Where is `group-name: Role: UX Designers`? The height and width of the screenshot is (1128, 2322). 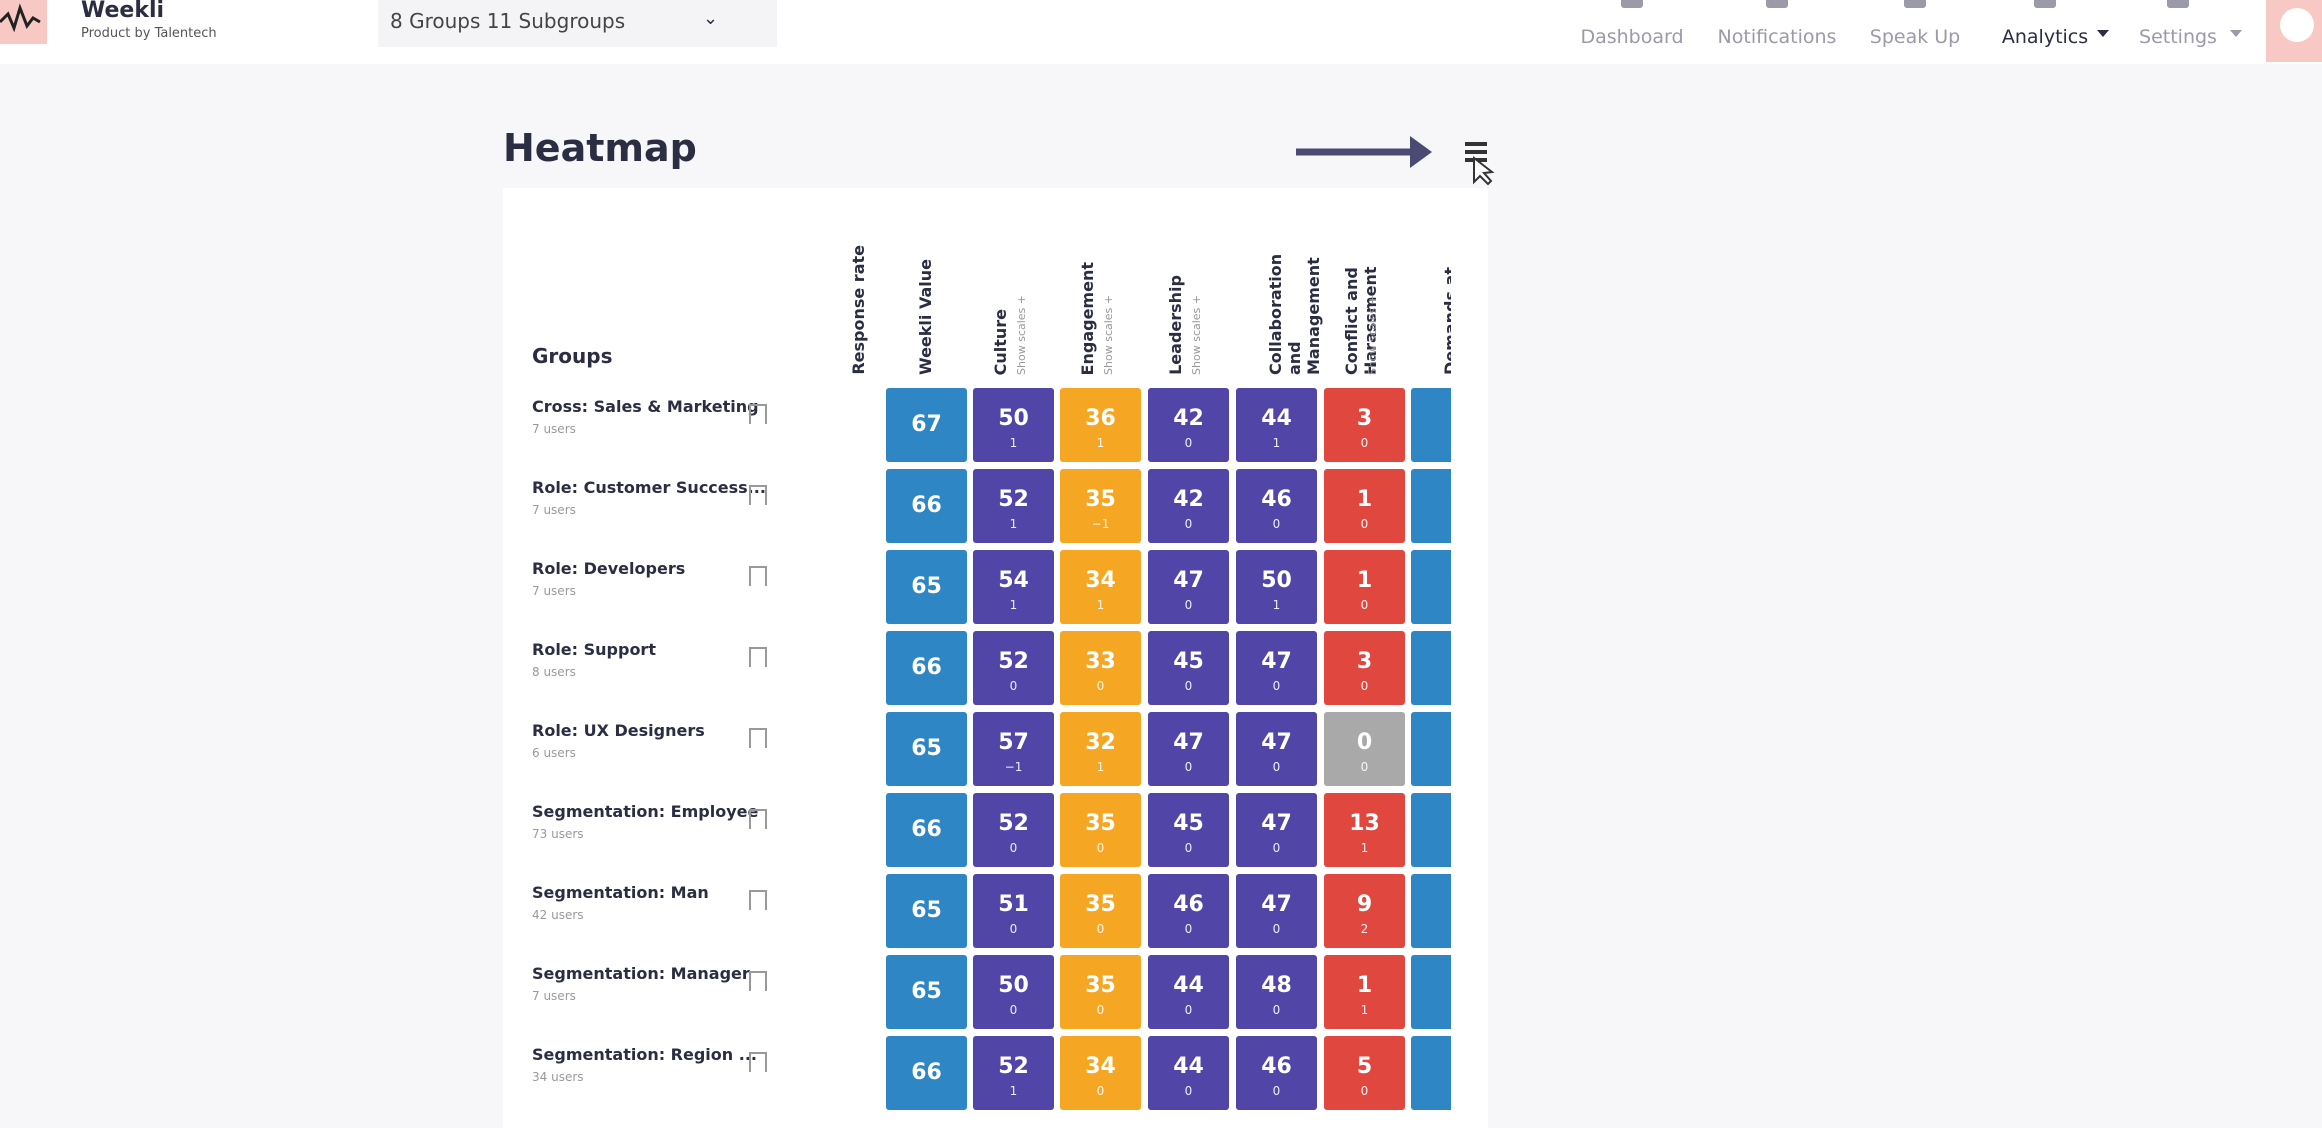 group-name: Role: UX Designers is located at coordinates (618, 730).